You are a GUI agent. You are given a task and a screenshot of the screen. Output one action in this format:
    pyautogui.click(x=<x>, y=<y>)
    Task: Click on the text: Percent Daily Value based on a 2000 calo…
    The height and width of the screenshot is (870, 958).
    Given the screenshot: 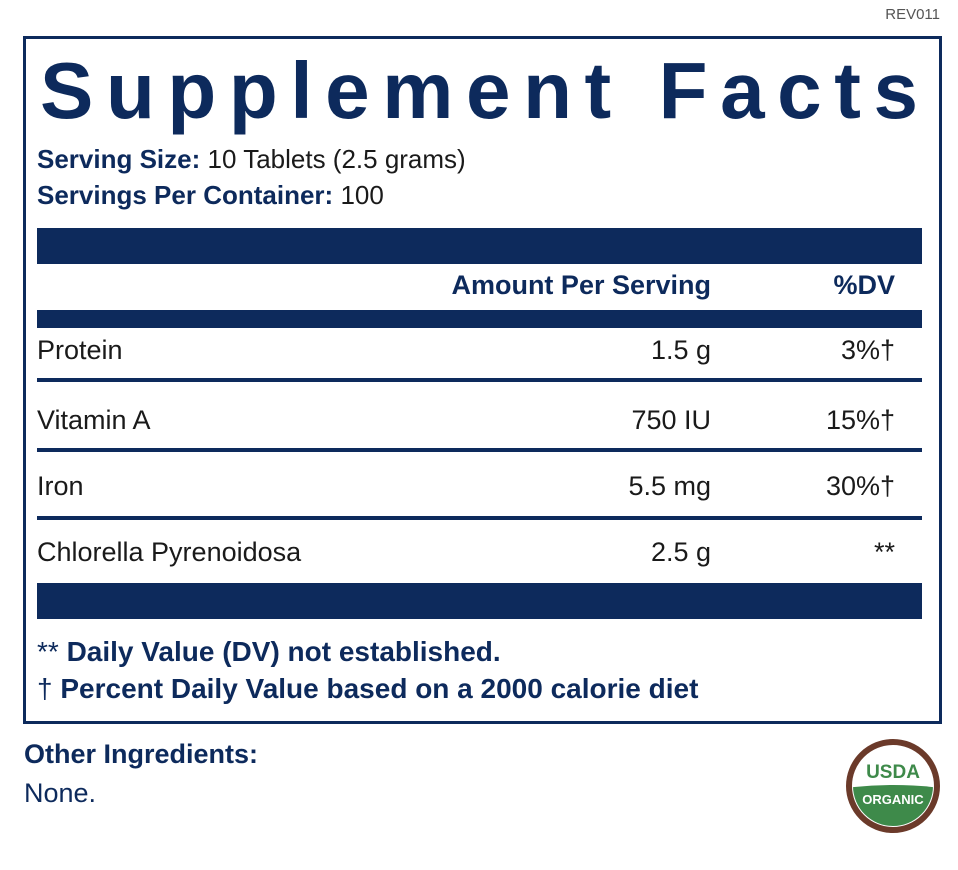 What is the action you would take?
    pyautogui.click(x=379, y=688)
    